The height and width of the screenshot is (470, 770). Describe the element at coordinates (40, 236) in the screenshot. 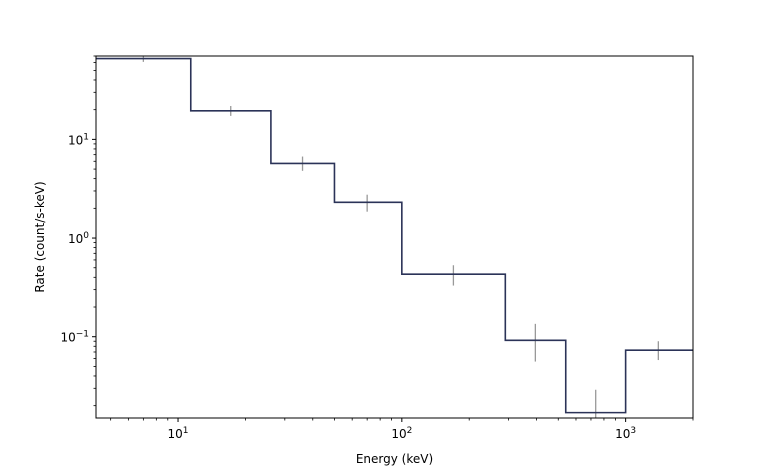

I see `y-axis-label: Rate (count/s-keV)` at that location.